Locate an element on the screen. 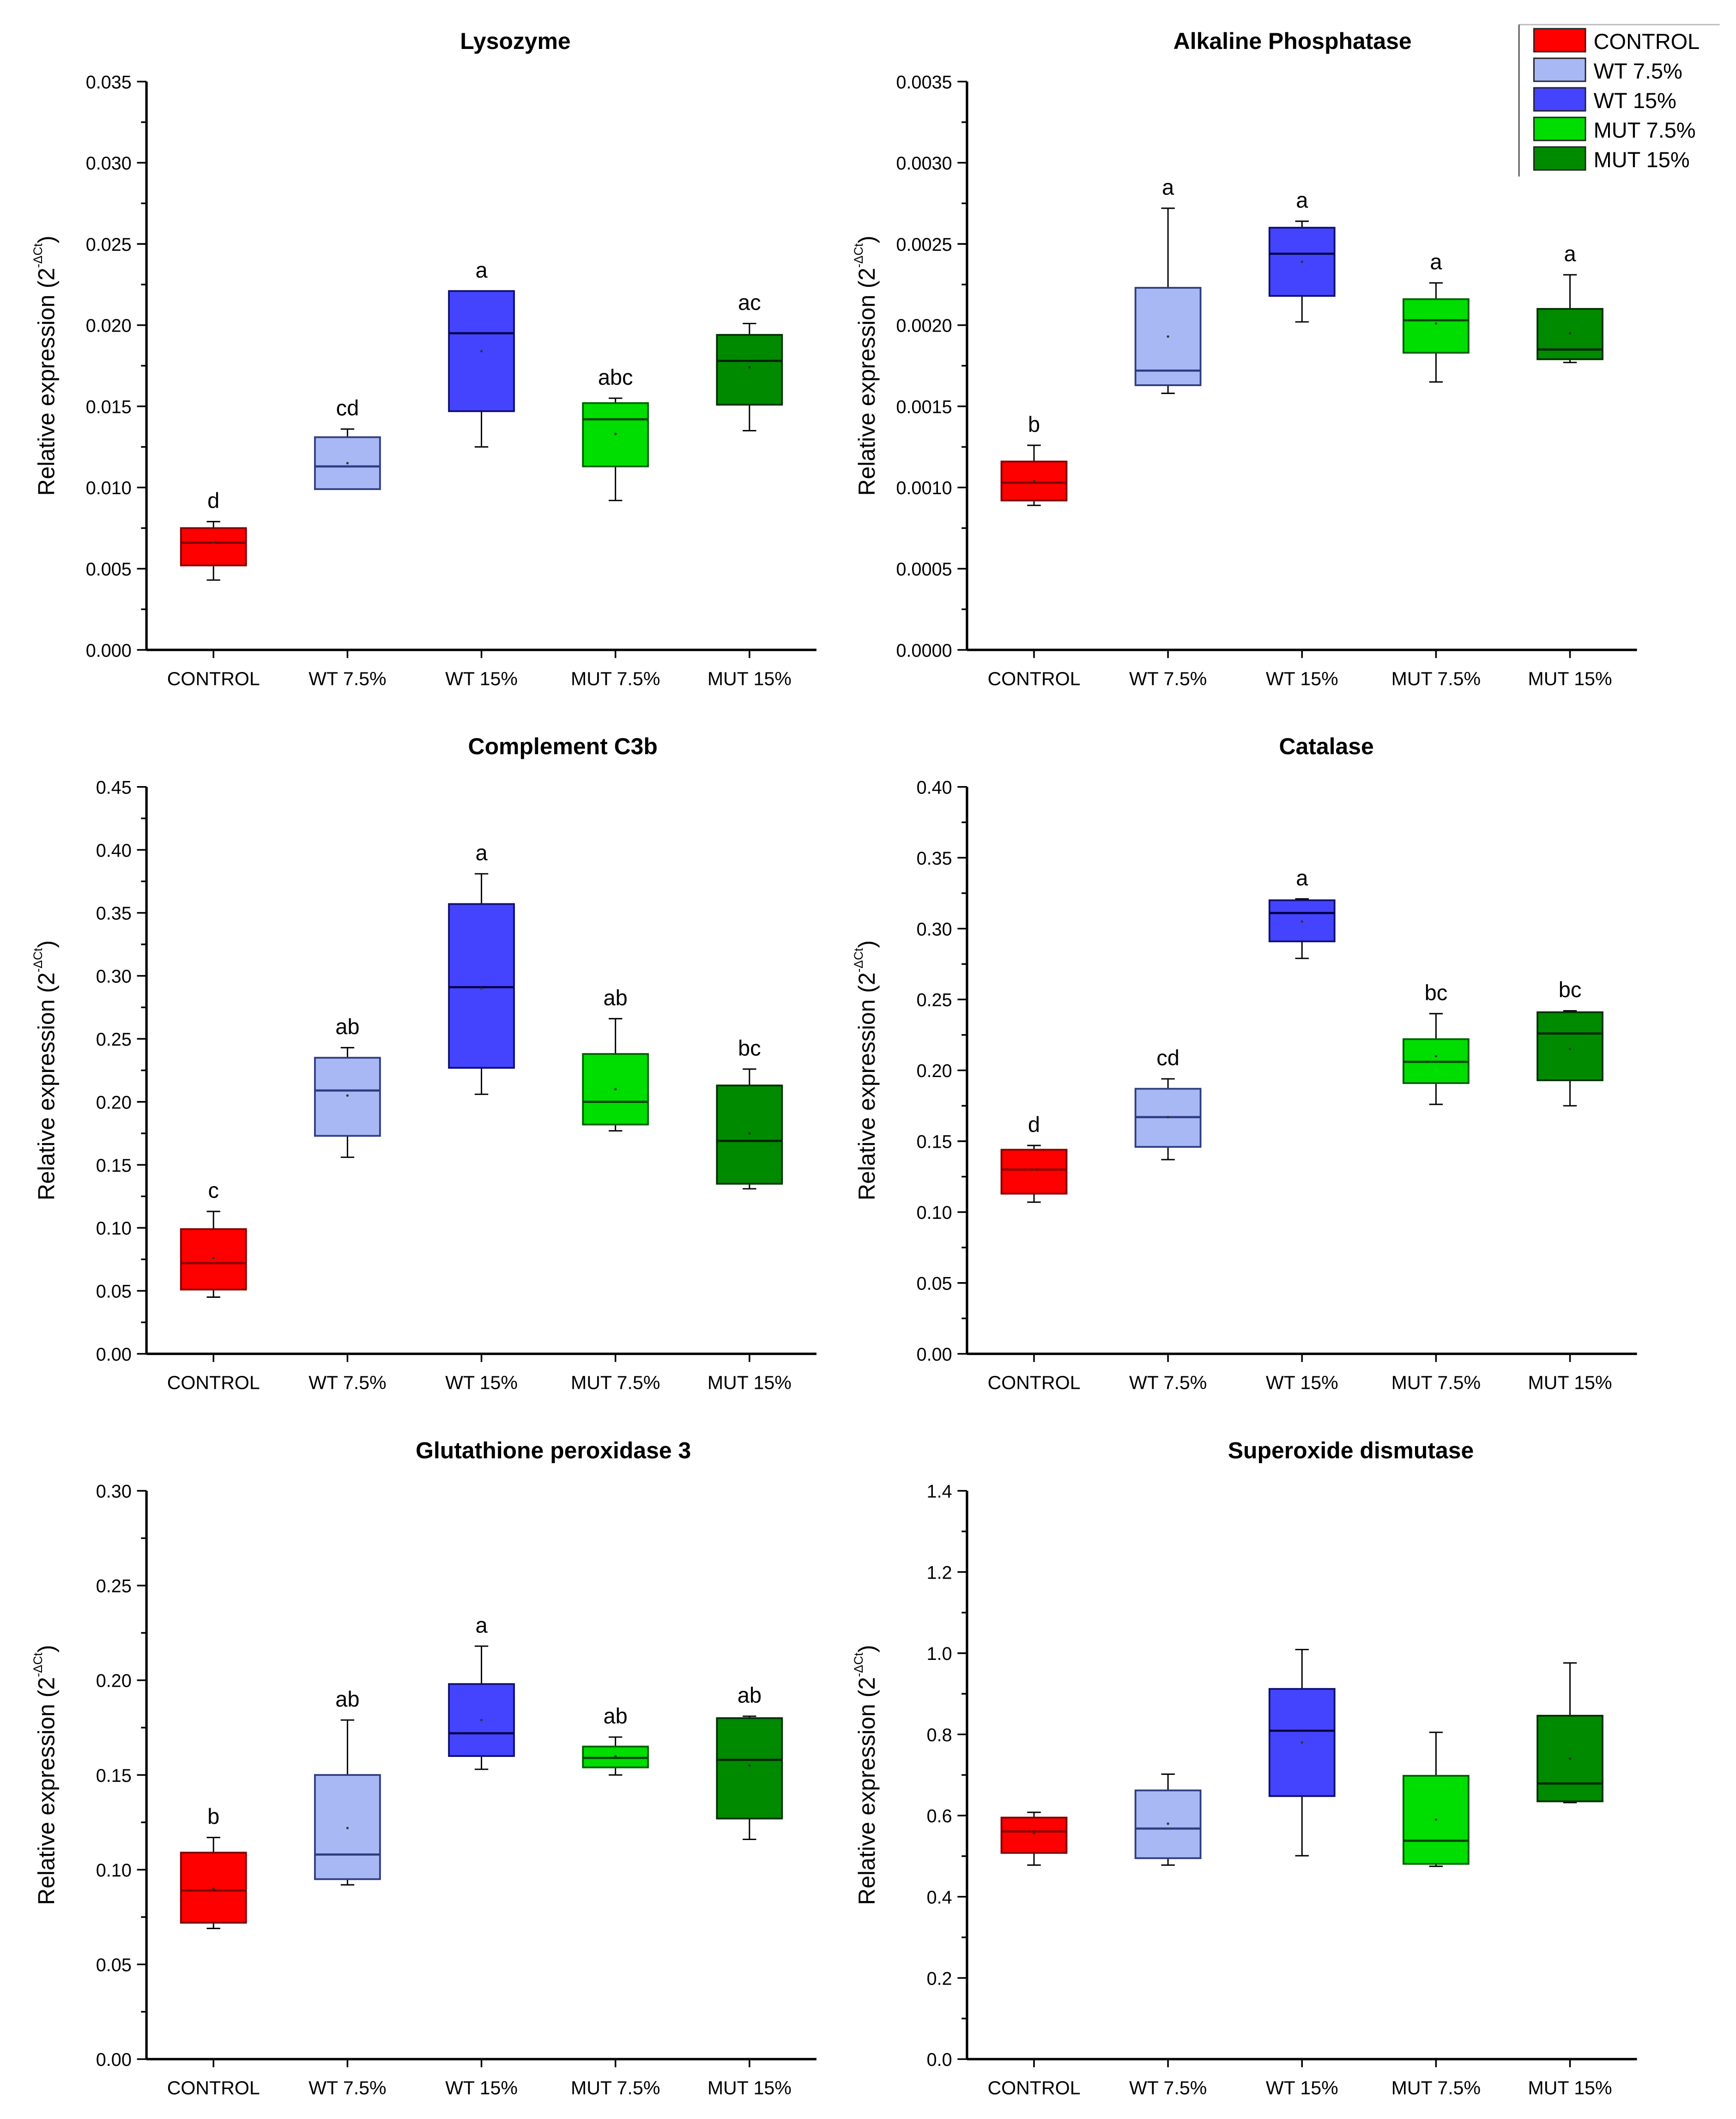  y-tick-label: 0.020 is located at coordinates (109, 326).